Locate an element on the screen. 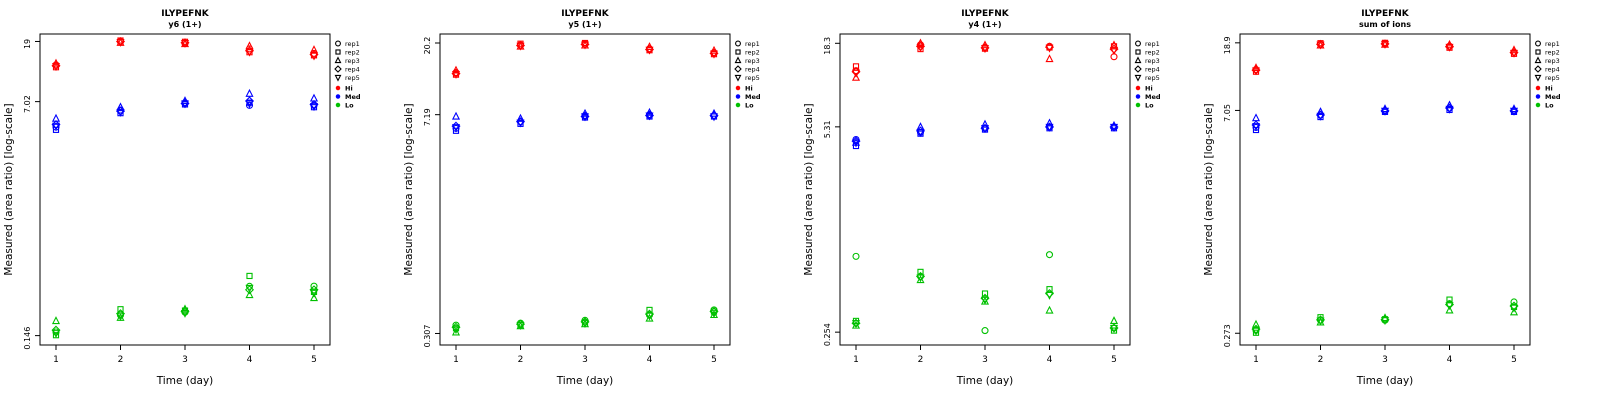  y-tick-label: 18.3 is located at coordinates (827, 46).